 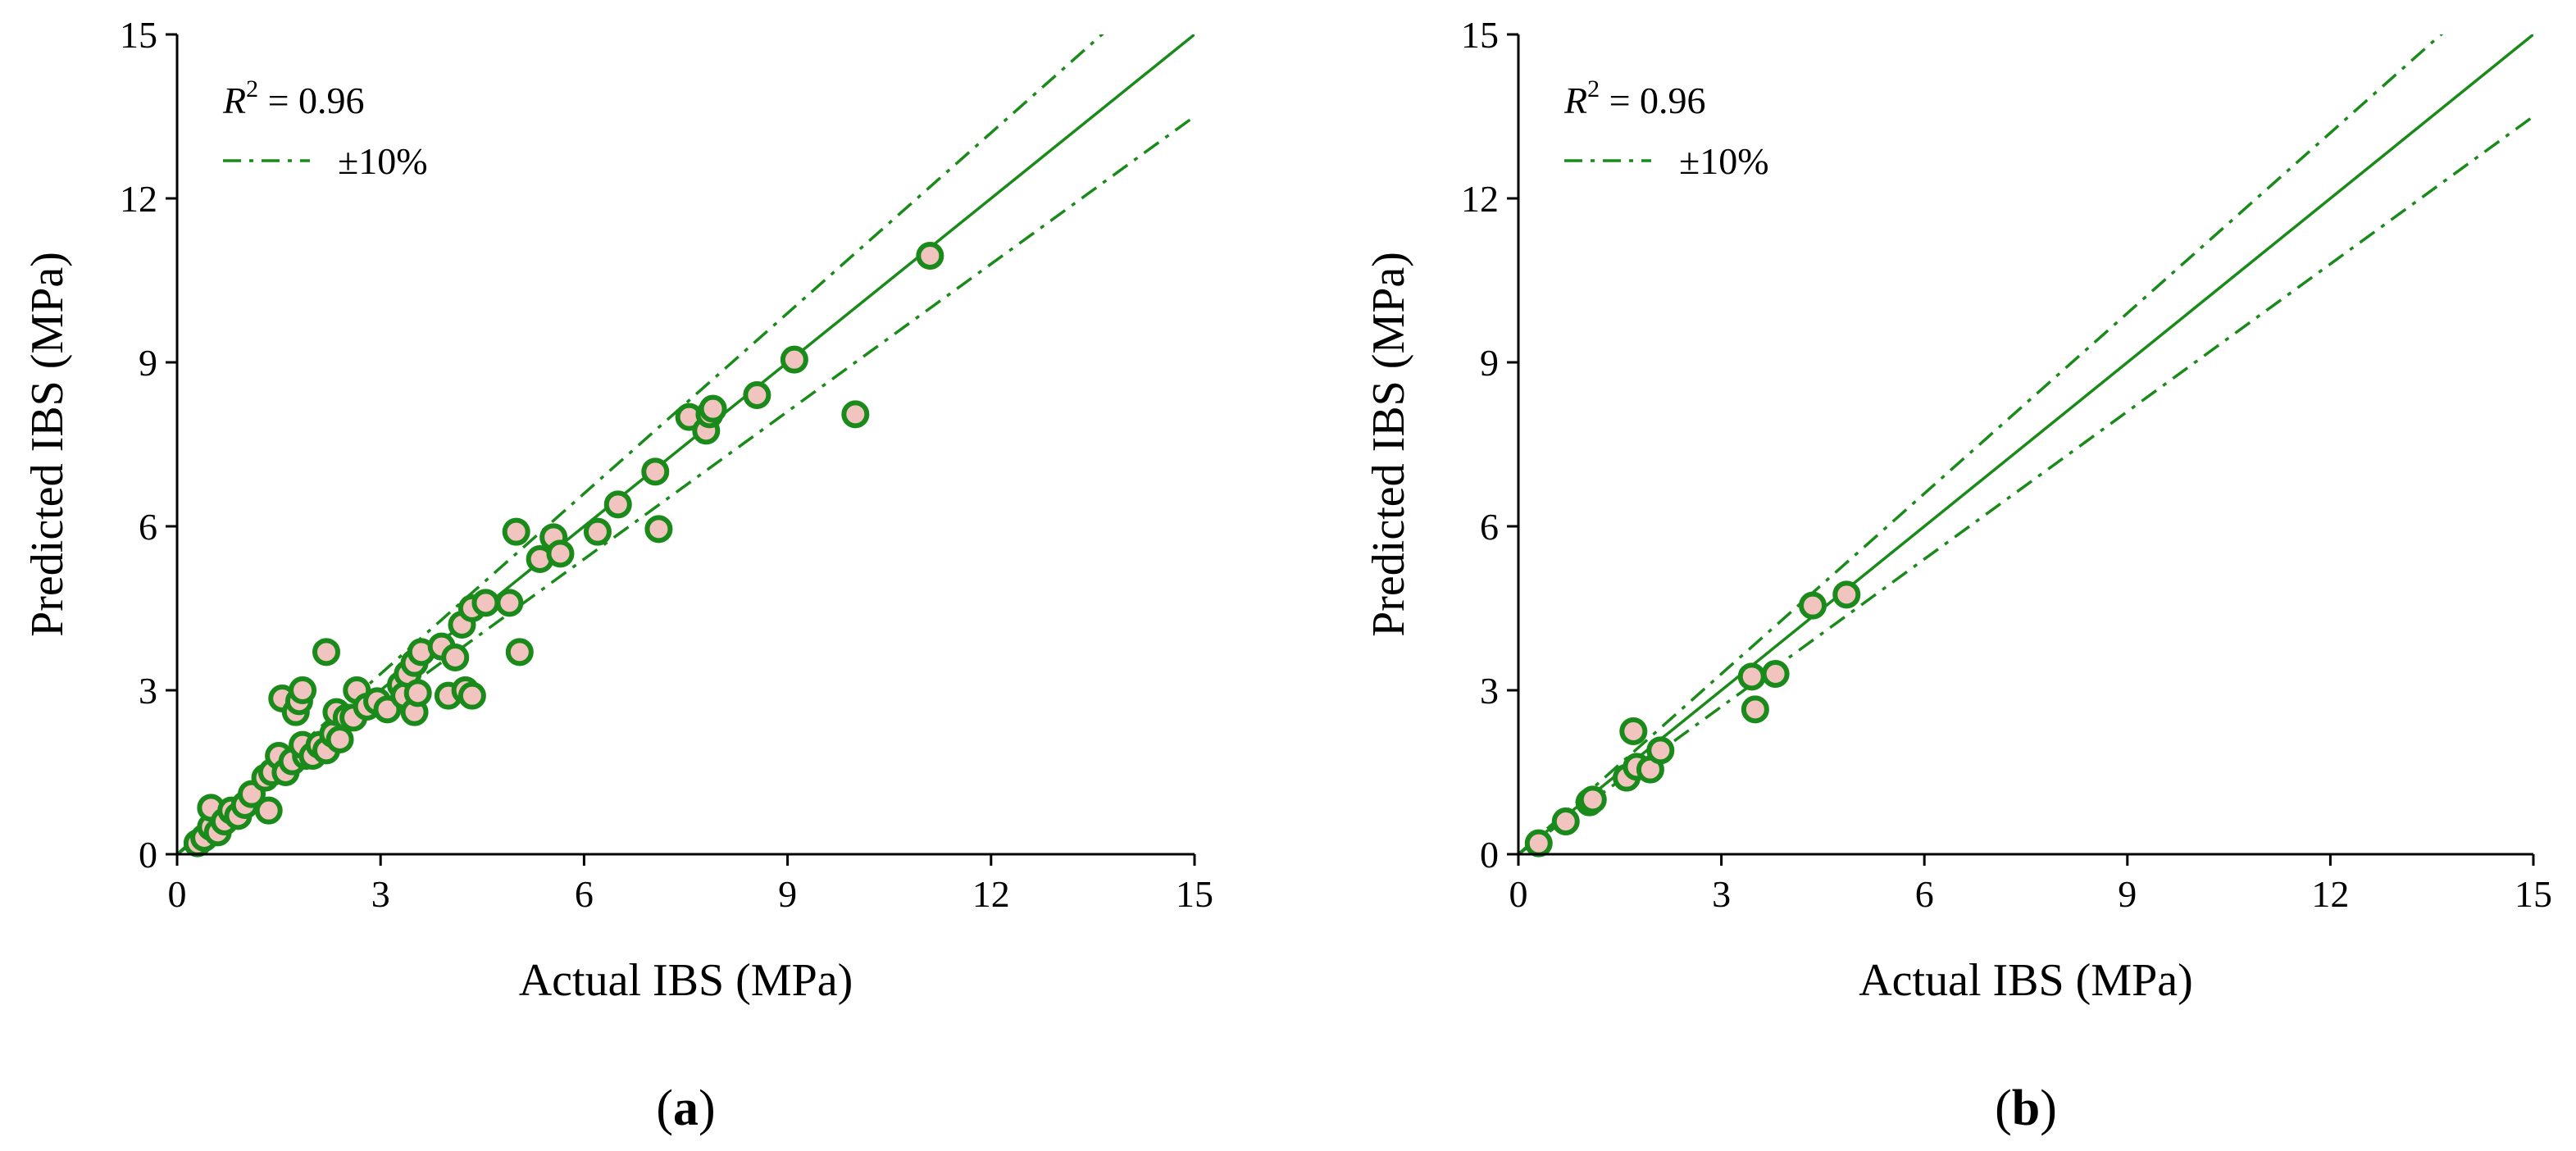 I want to click on panel-label-letter: b, so click(x=2026, y=1108).